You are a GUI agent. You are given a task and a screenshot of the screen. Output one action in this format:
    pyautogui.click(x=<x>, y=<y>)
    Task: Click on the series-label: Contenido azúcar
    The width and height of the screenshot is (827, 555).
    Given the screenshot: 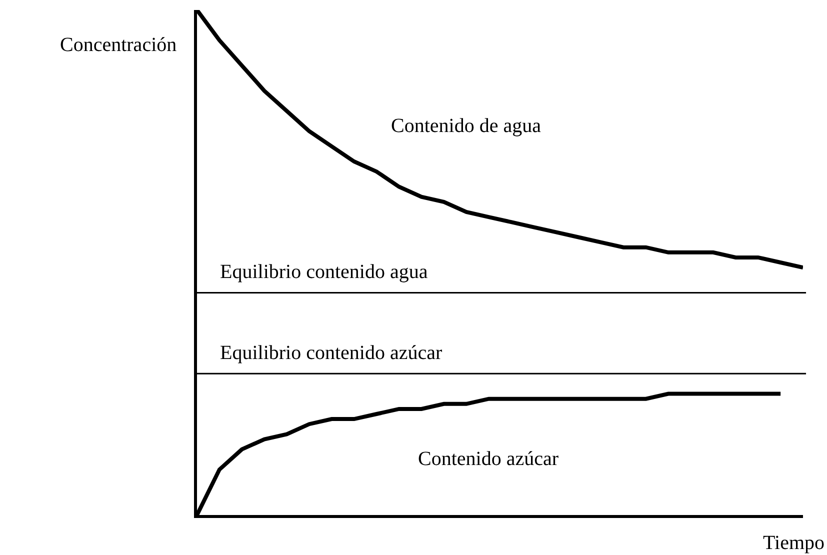 What is the action you would take?
    pyautogui.click(x=488, y=459)
    